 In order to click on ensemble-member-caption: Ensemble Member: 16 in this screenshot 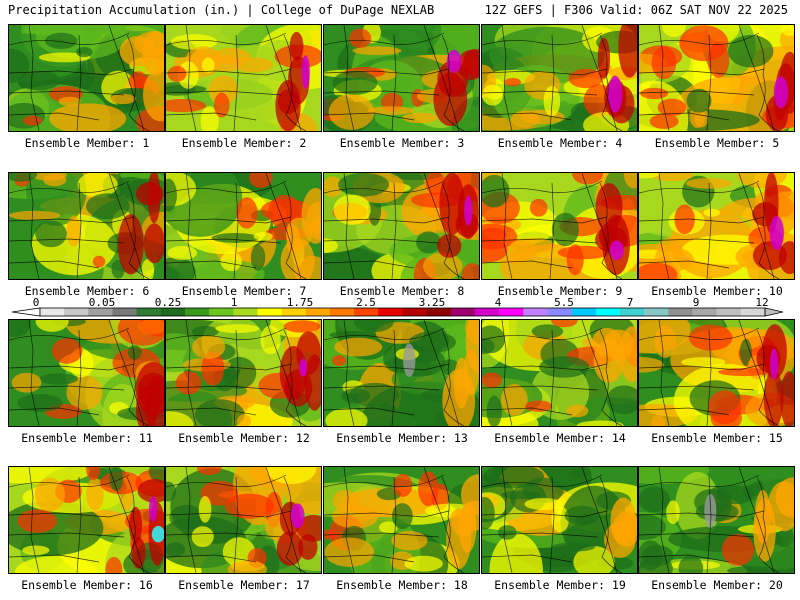, I will do `click(87, 585)`.